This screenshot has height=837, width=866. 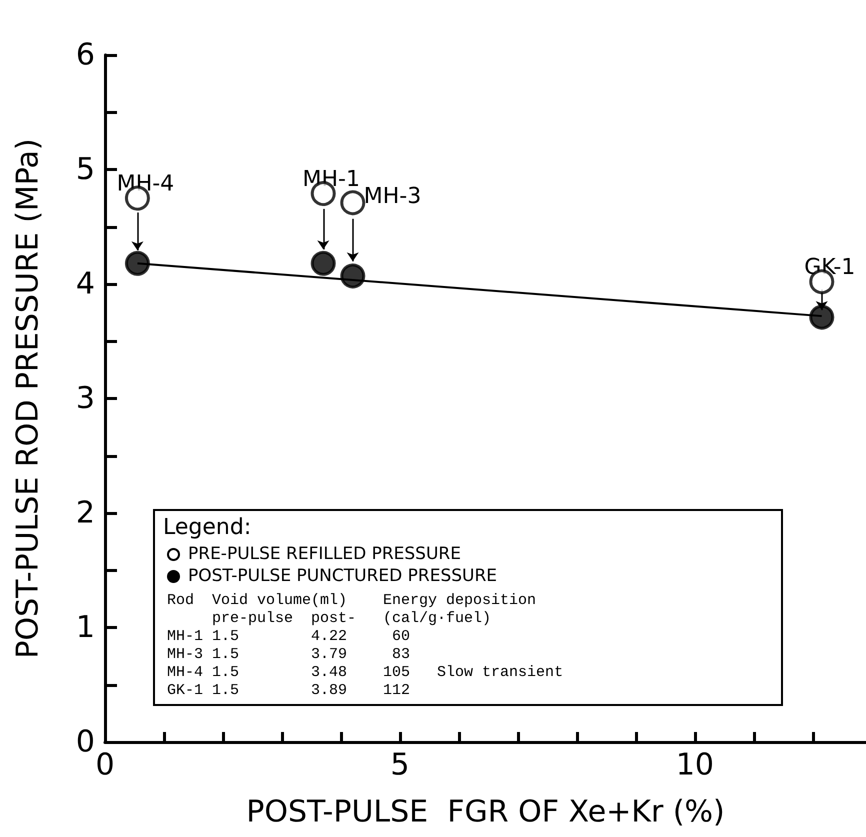 What do you see at coordinates (485, 812) in the screenshot?
I see `x-axis-title: POST-PULSE FGR OF Xe+Kr (%)` at bounding box center [485, 812].